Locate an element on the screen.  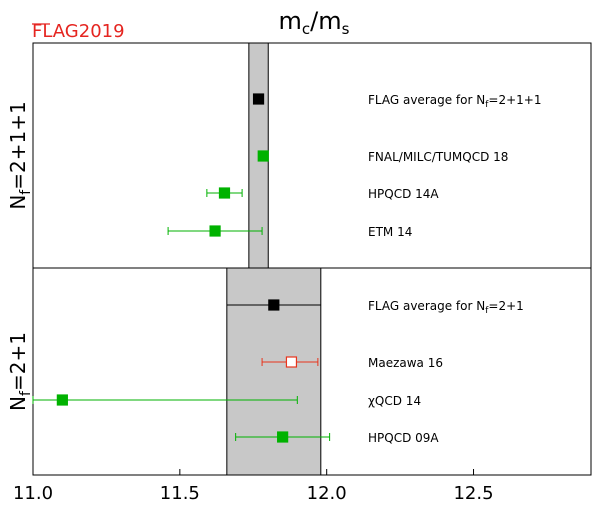
data-point: FLAG average for Nf=2+1+1 is located at coordinates (396, 101).